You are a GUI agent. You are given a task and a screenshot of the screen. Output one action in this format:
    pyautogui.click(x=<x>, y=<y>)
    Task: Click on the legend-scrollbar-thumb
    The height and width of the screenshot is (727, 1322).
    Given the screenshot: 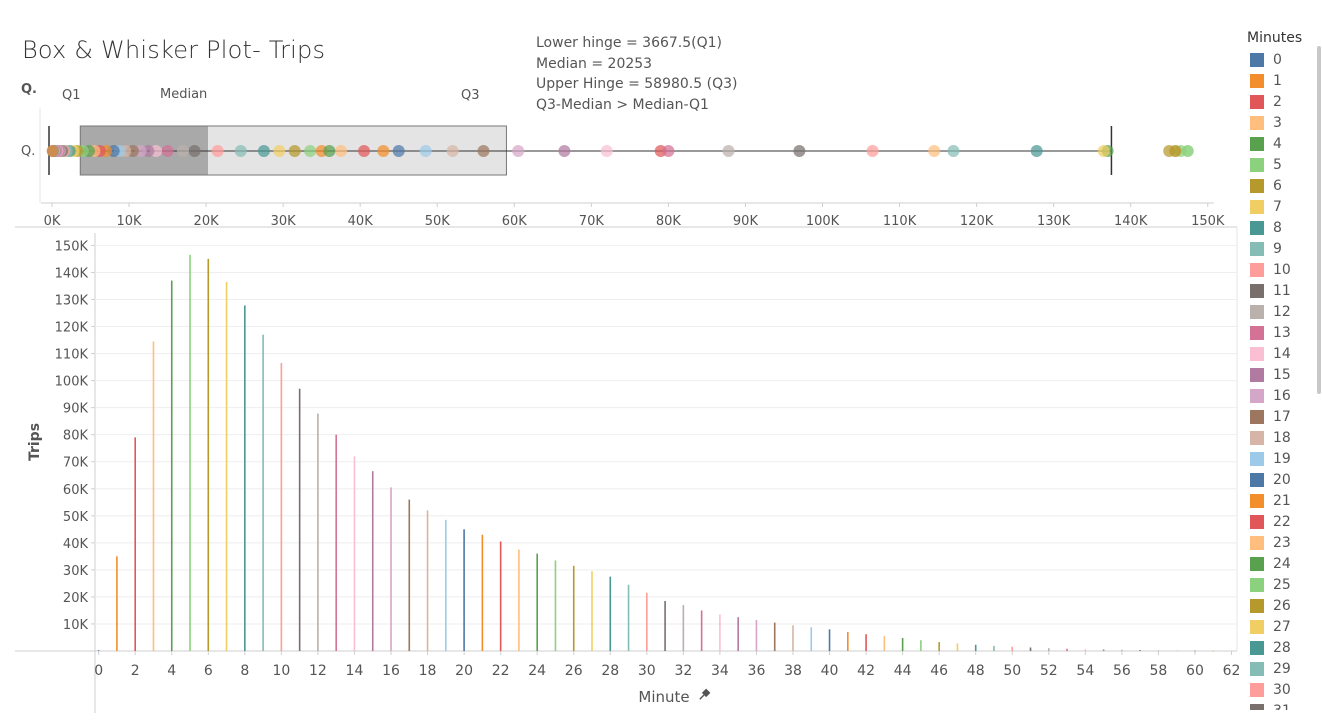 What is the action you would take?
    pyautogui.click(x=1319, y=220)
    